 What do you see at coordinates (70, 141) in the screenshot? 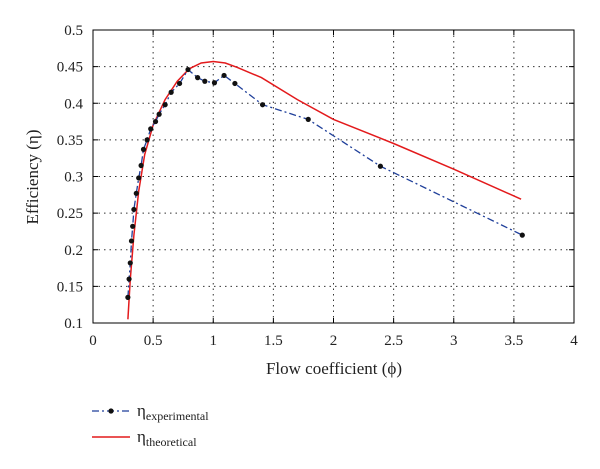
I see `y-tick-label: 0.35` at bounding box center [70, 141].